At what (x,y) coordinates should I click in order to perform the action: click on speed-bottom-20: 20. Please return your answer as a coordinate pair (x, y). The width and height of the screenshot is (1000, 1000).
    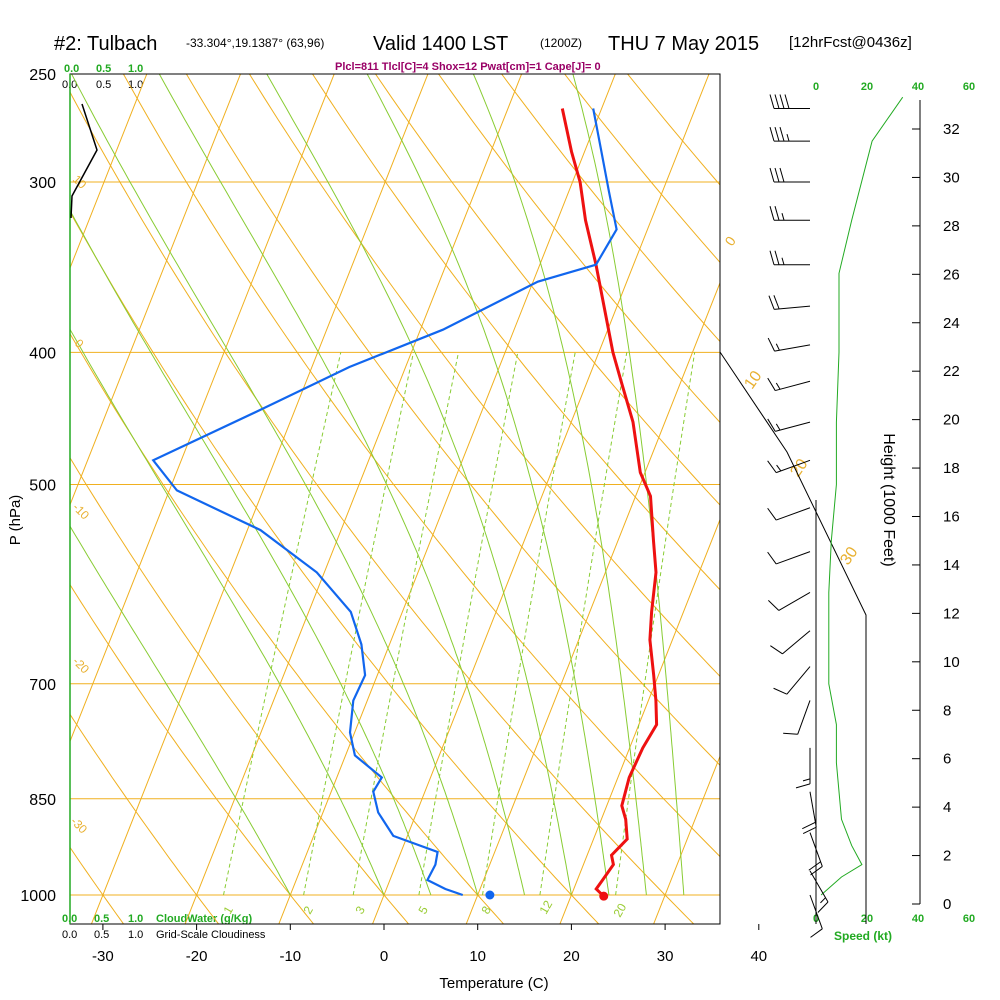
    Looking at the image, I should click on (867, 919).